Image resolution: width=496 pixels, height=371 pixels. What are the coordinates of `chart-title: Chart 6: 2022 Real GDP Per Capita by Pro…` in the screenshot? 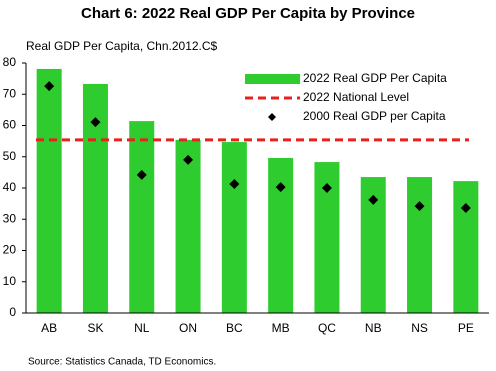 It's located at (248, 13).